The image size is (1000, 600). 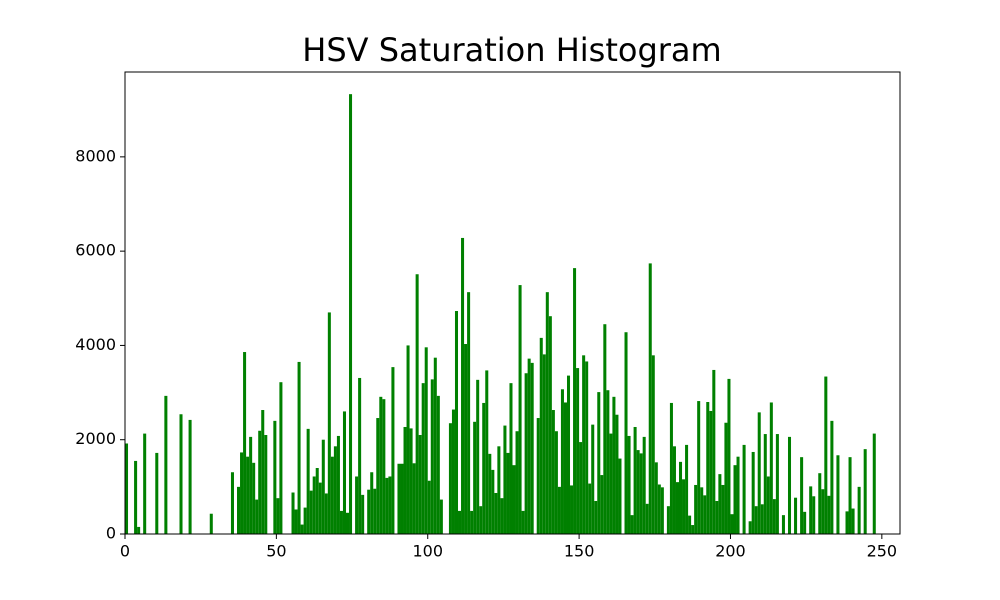 What do you see at coordinates (730, 551) in the screenshot?
I see `x-tick-label: 200` at bounding box center [730, 551].